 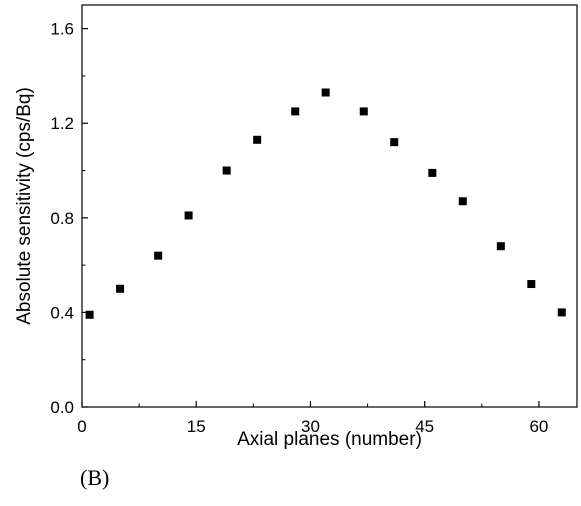 What do you see at coordinates (94, 477) in the screenshot?
I see `panel-label: (B)` at bounding box center [94, 477].